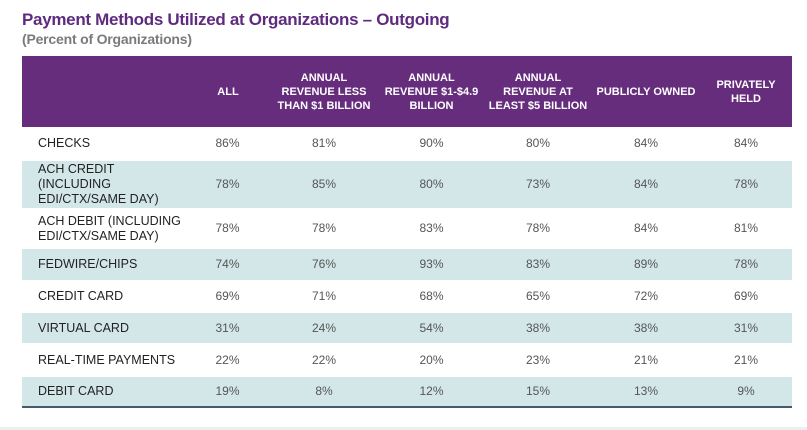  Describe the element at coordinates (324, 264) in the screenshot. I see `table-cell: 76%` at that location.